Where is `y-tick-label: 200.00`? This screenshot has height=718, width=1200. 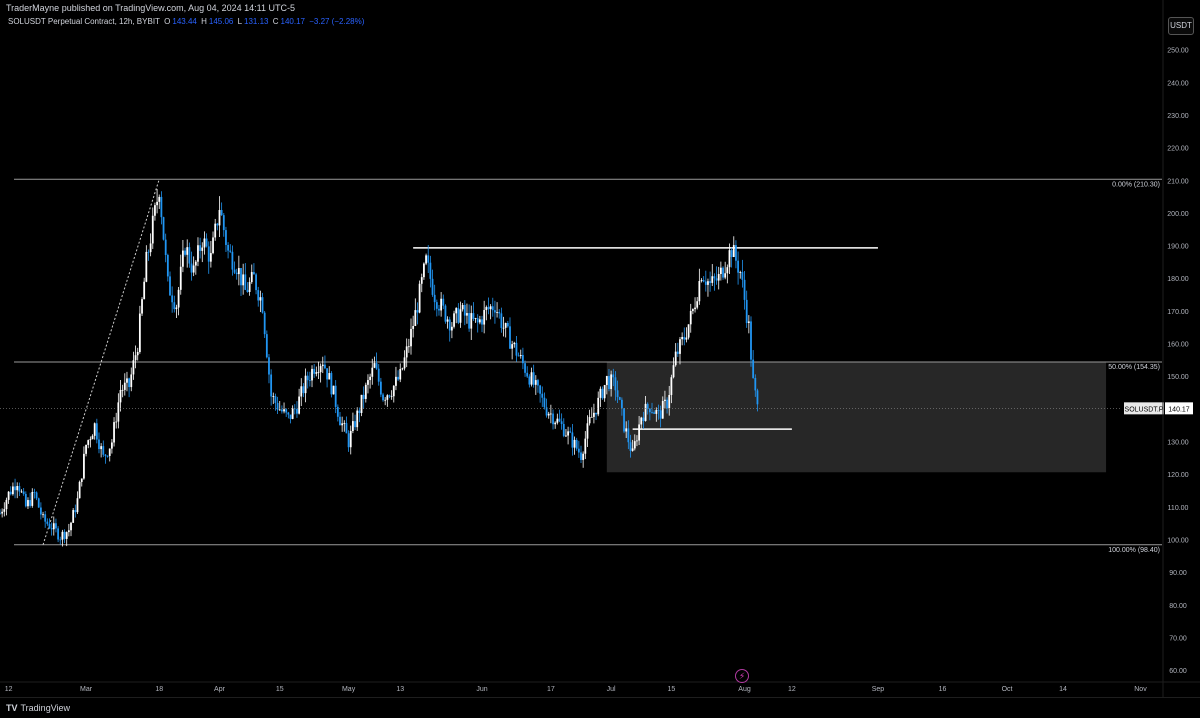
y-tick-label: 200.00 is located at coordinates (1178, 214).